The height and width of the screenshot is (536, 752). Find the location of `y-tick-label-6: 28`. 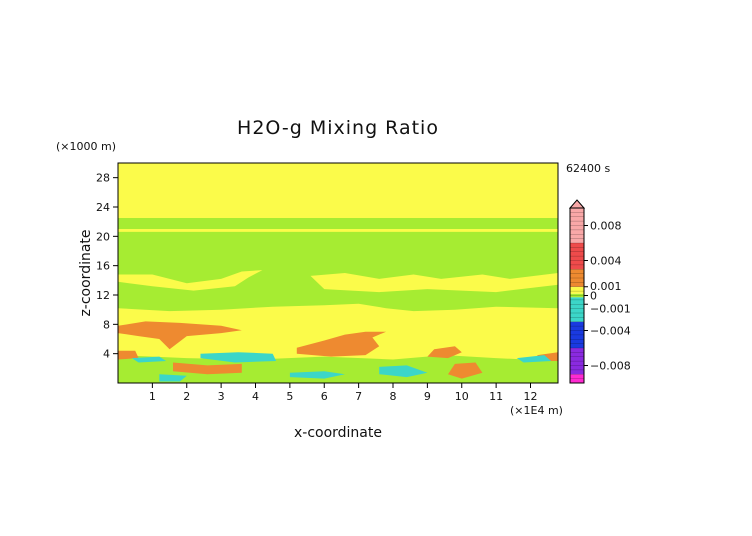

y-tick-label-6: 28 is located at coordinates (103, 178).